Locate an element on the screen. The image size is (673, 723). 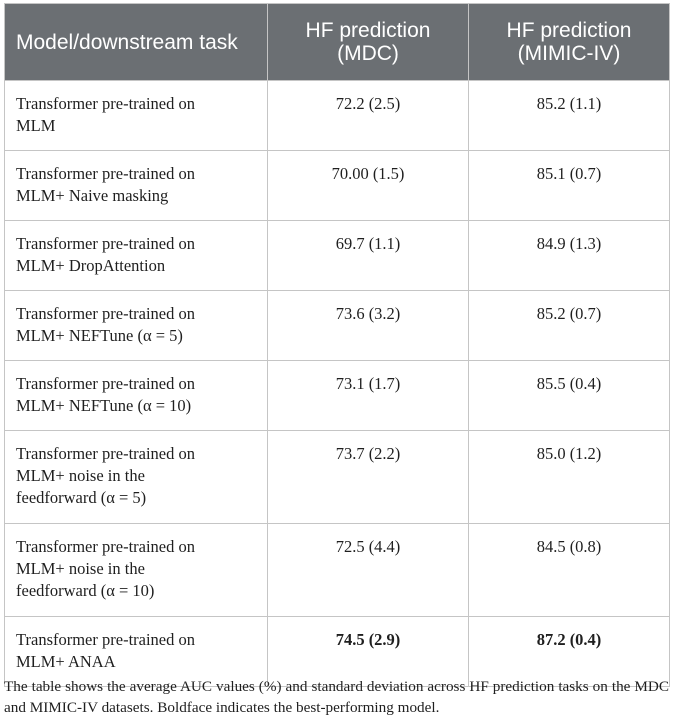
model-name-line: MLM+ ANAA is located at coordinates (66, 661).